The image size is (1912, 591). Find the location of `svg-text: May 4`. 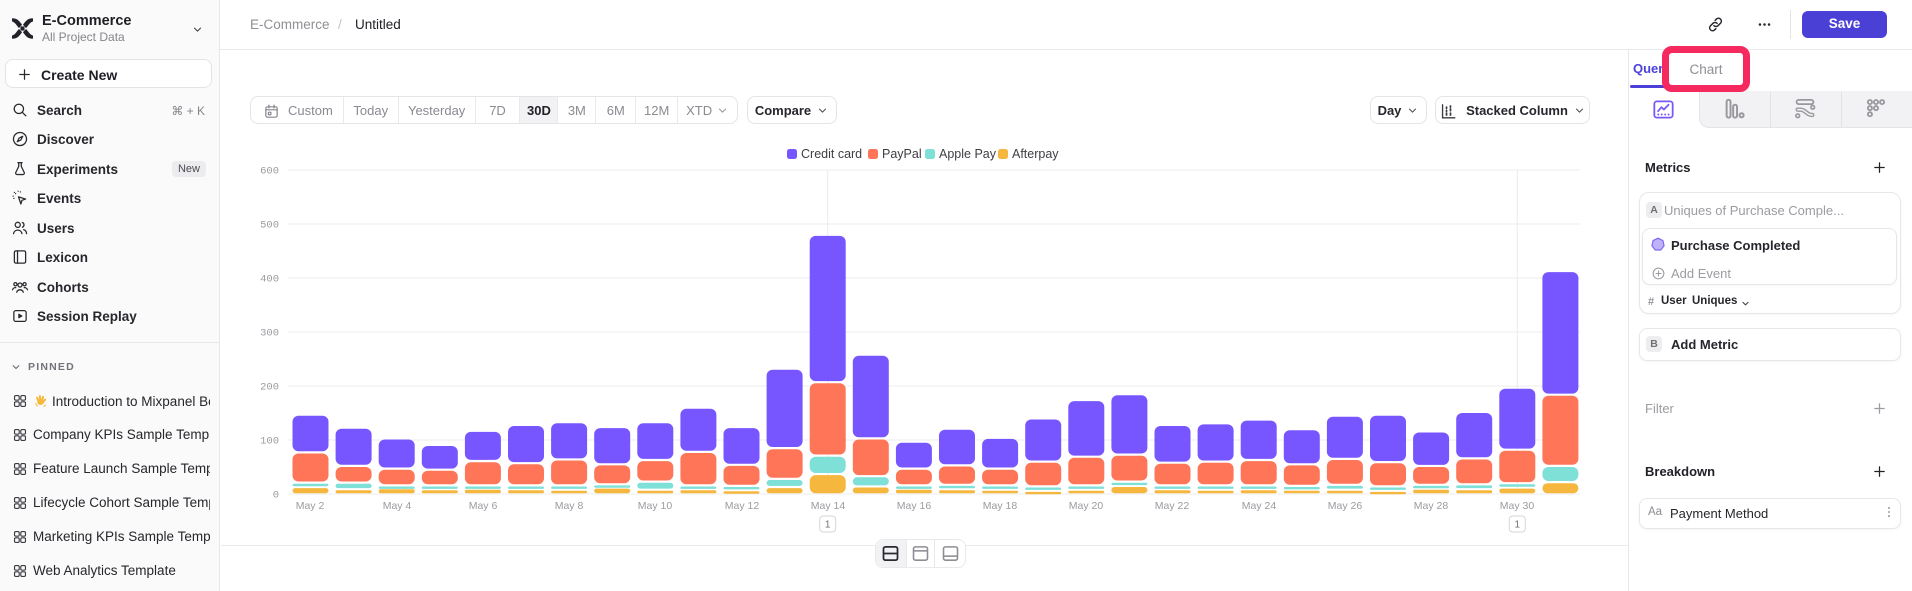

svg-text: May 4 is located at coordinates (397, 506).